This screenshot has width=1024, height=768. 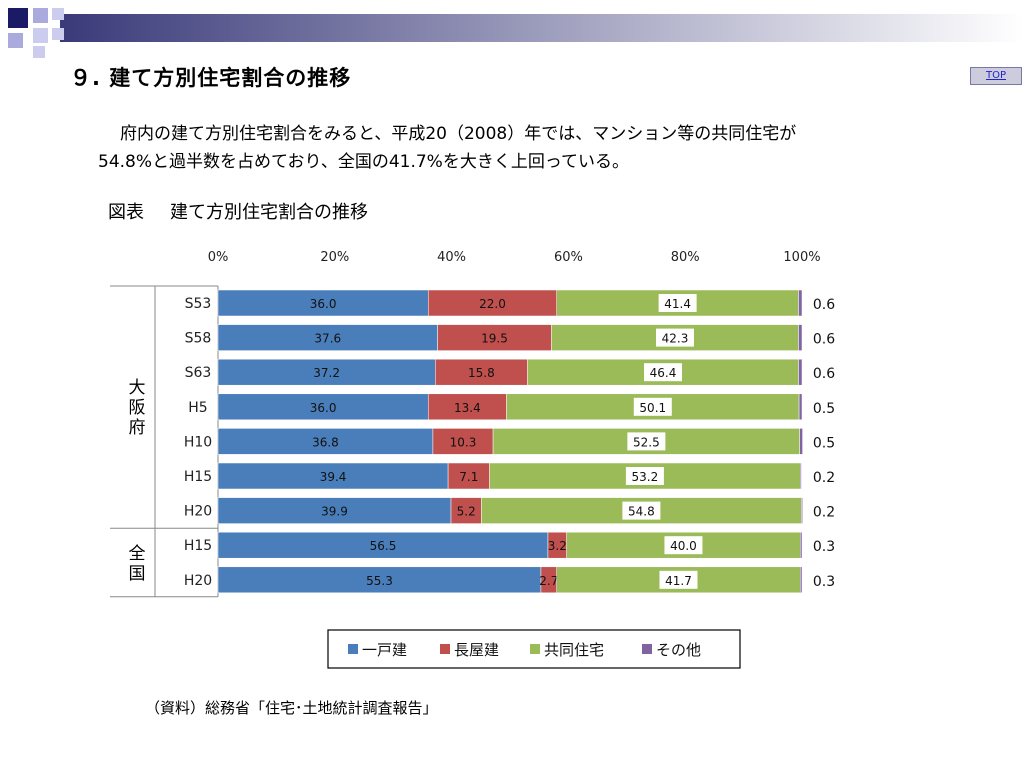 I want to click on source-note: （資料）総務省「住宅･土地統計調査報告」, so click(x=291, y=708).